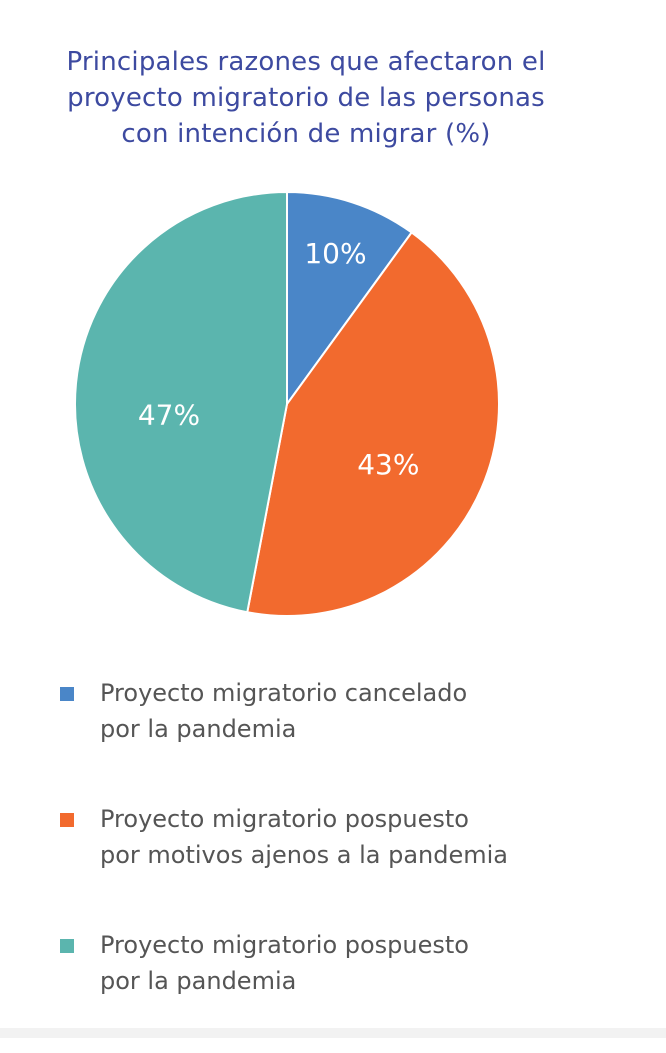  Describe the element at coordinates (388, 464) in the screenshot. I see `pie-slice-label: 43%` at that location.